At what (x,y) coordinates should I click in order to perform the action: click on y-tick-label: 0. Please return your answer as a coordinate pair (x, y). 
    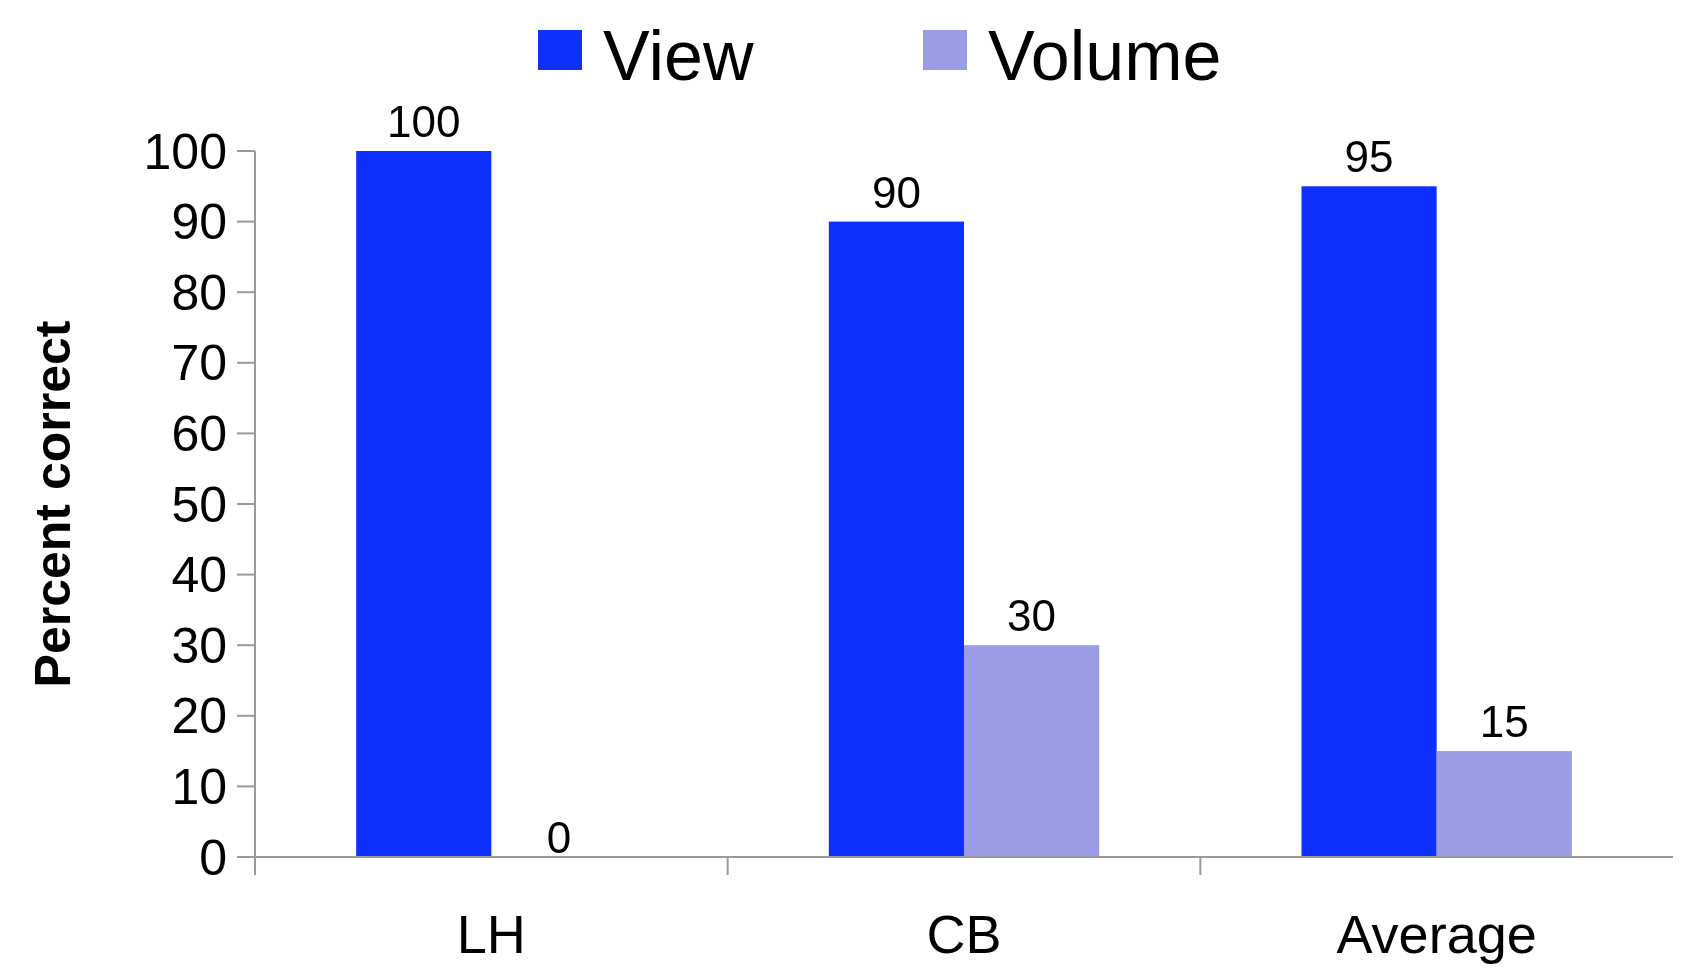
    Looking at the image, I should click on (213, 857).